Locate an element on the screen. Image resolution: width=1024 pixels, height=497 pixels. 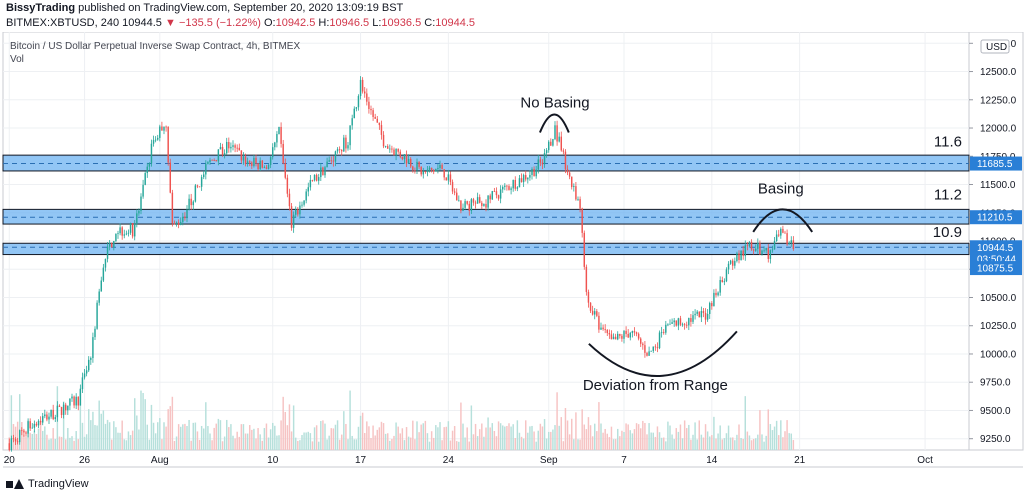
x-tick-label: 21 is located at coordinates (800, 460).